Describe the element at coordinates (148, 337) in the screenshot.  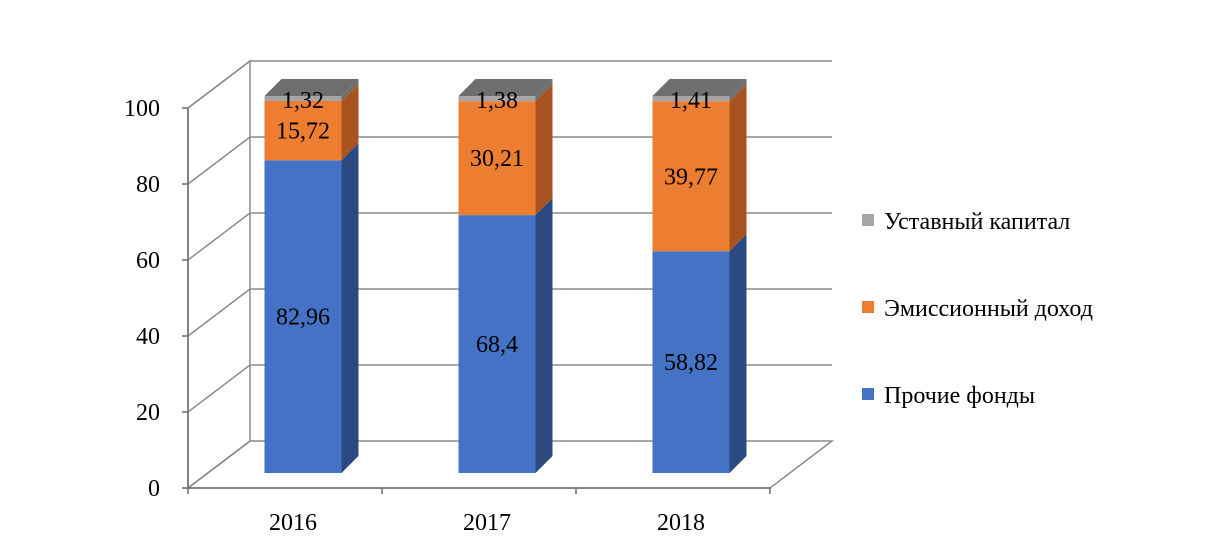
I see `y-tick-label: 40` at that location.